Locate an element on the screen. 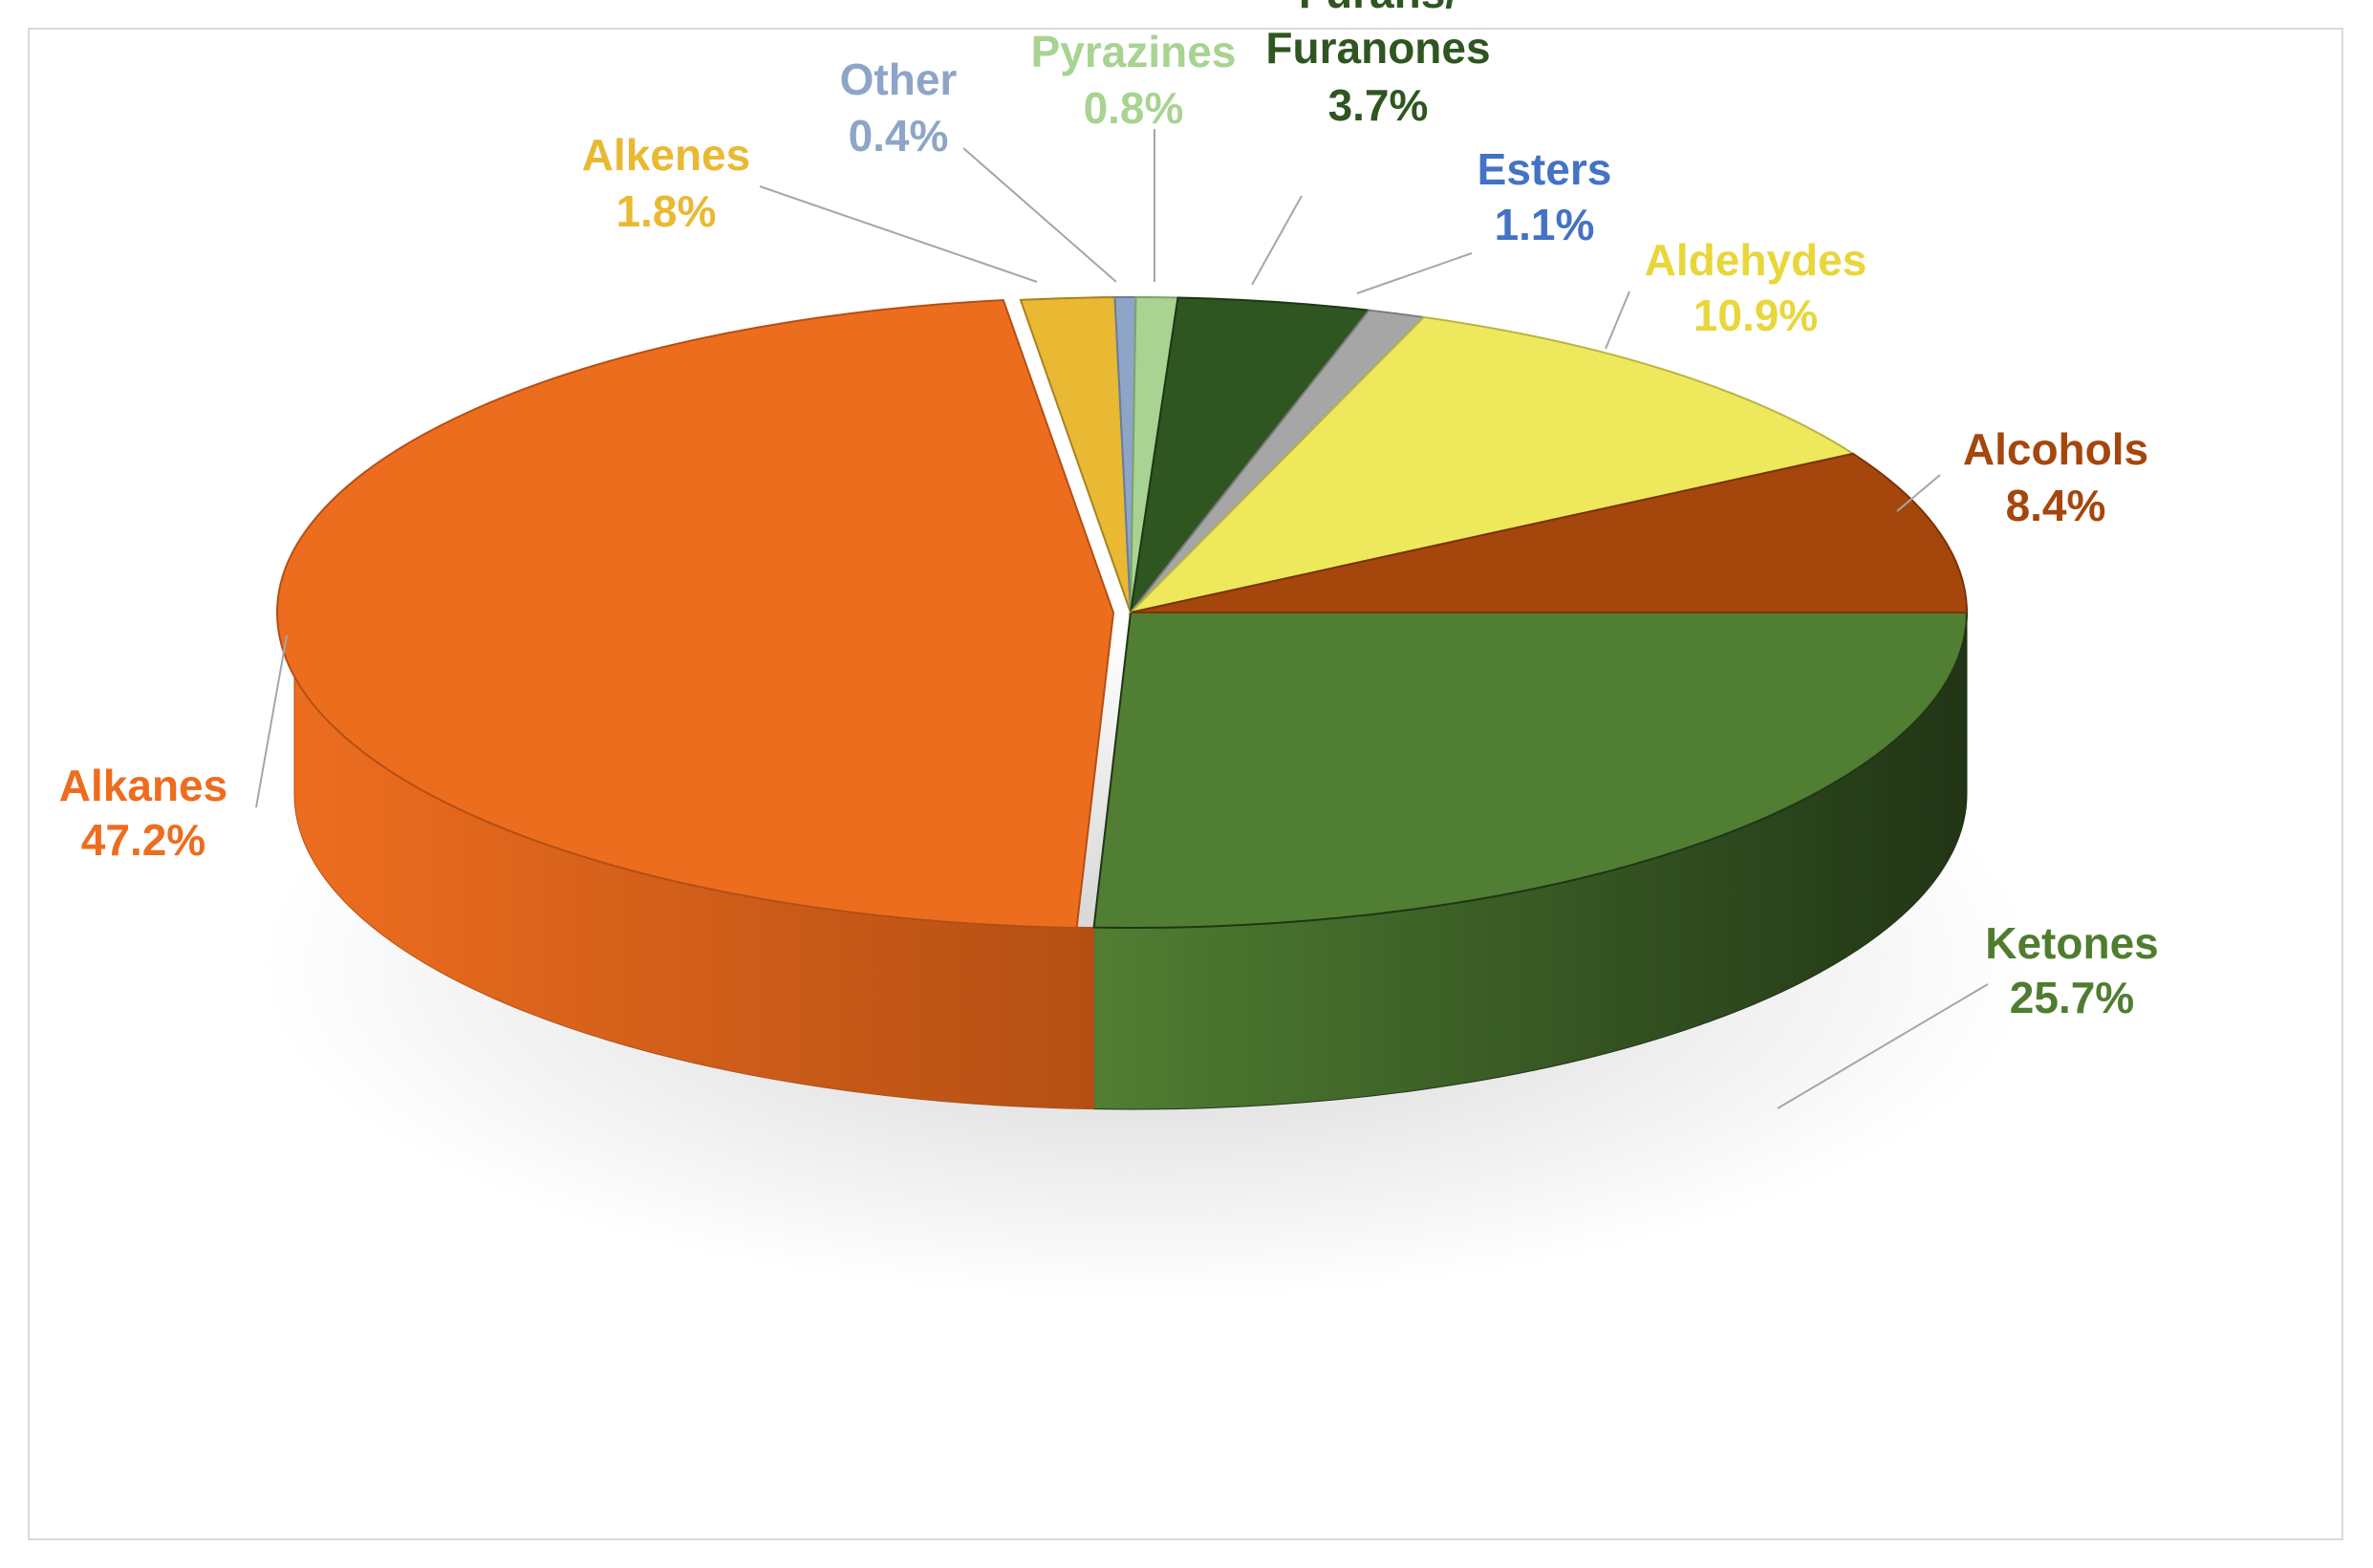 This screenshot has height=1568, width=2373. pie-slice-ketones is located at coordinates (1530, 770).